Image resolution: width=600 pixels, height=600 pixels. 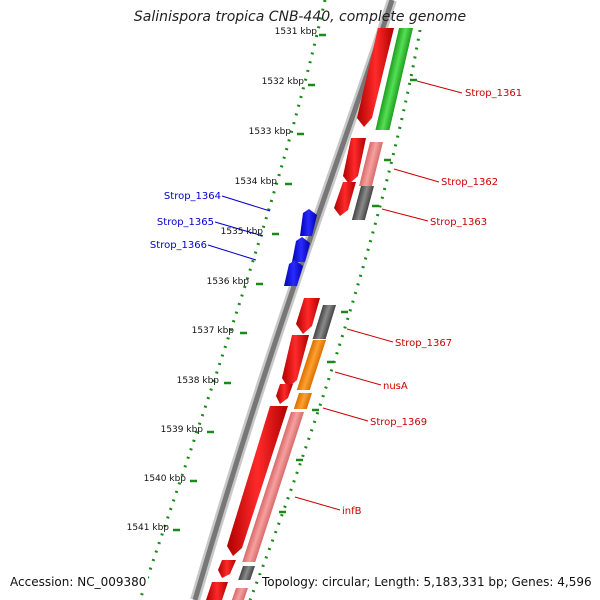 I want to click on cds-strop-1367a, so click(x=308, y=316).